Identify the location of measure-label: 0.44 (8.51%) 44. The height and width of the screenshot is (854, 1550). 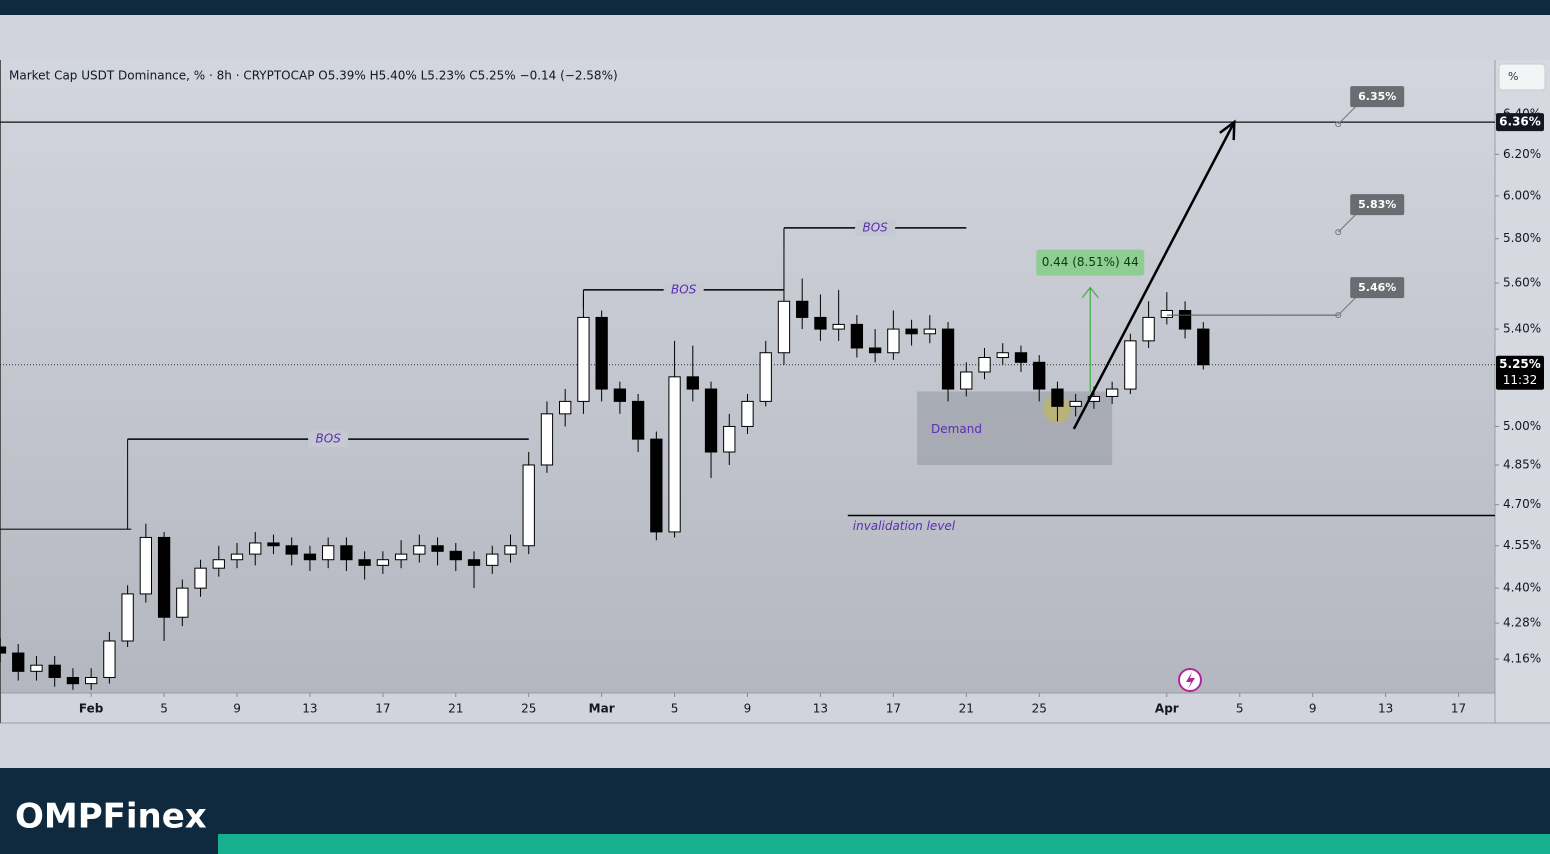
(1090, 262).